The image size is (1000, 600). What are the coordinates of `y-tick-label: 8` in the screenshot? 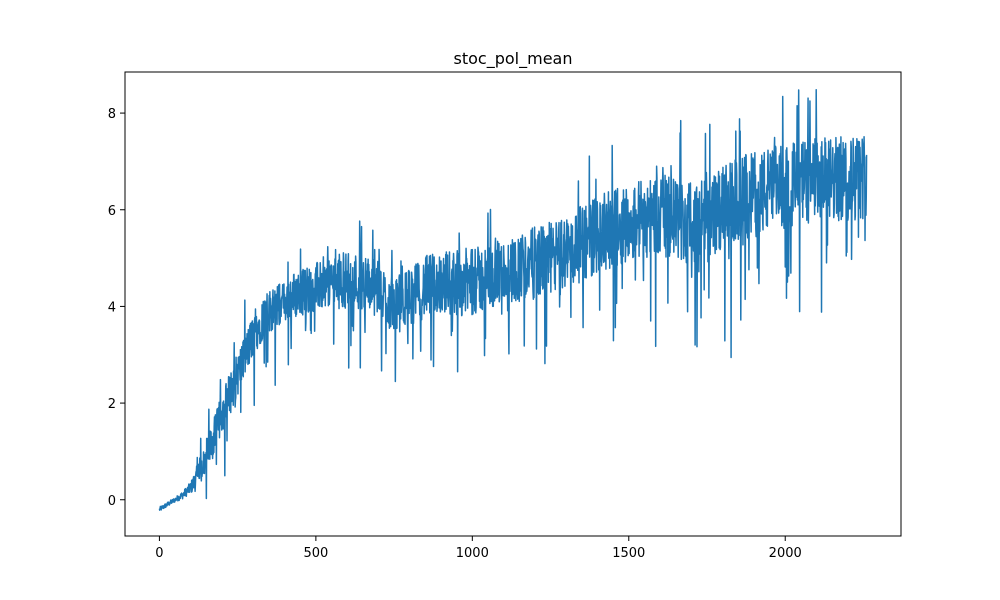 It's located at (112, 114).